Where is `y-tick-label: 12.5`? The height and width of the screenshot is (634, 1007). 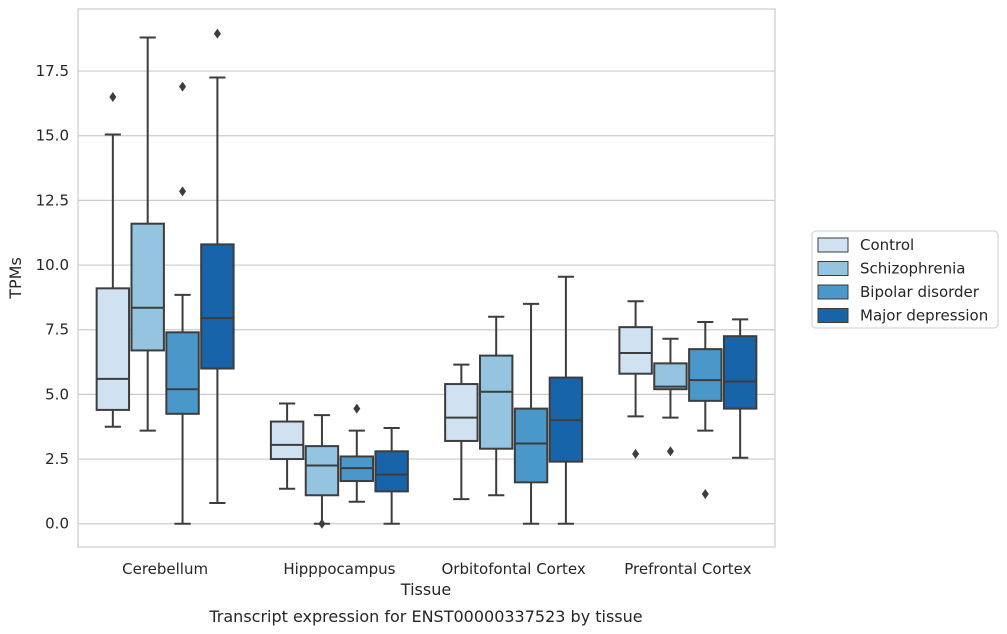 y-tick-label: 12.5 is located at coordinates (52, 200).